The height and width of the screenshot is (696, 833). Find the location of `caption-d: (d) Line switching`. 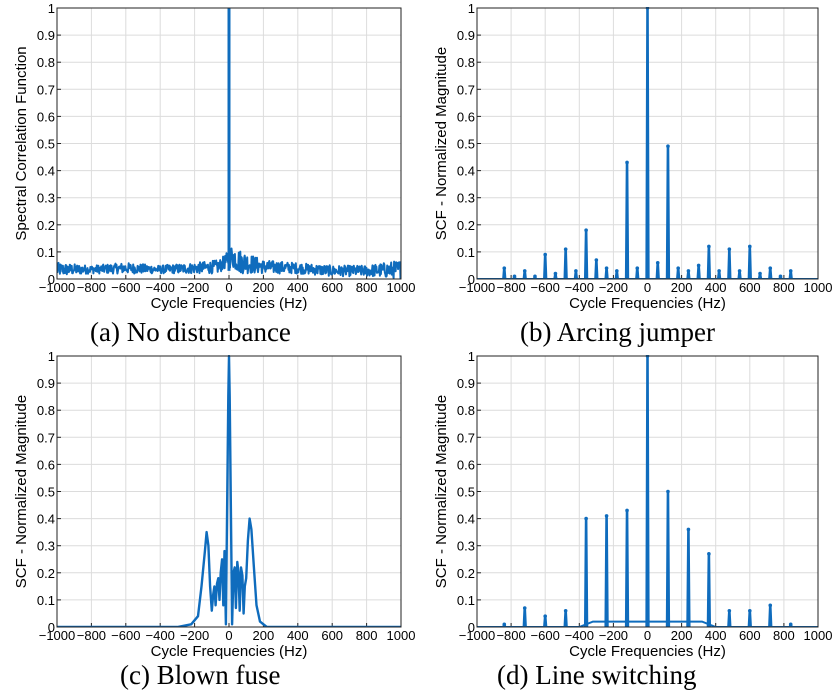

caption-d: (d) Line switching is located at coordinates (597, 675).